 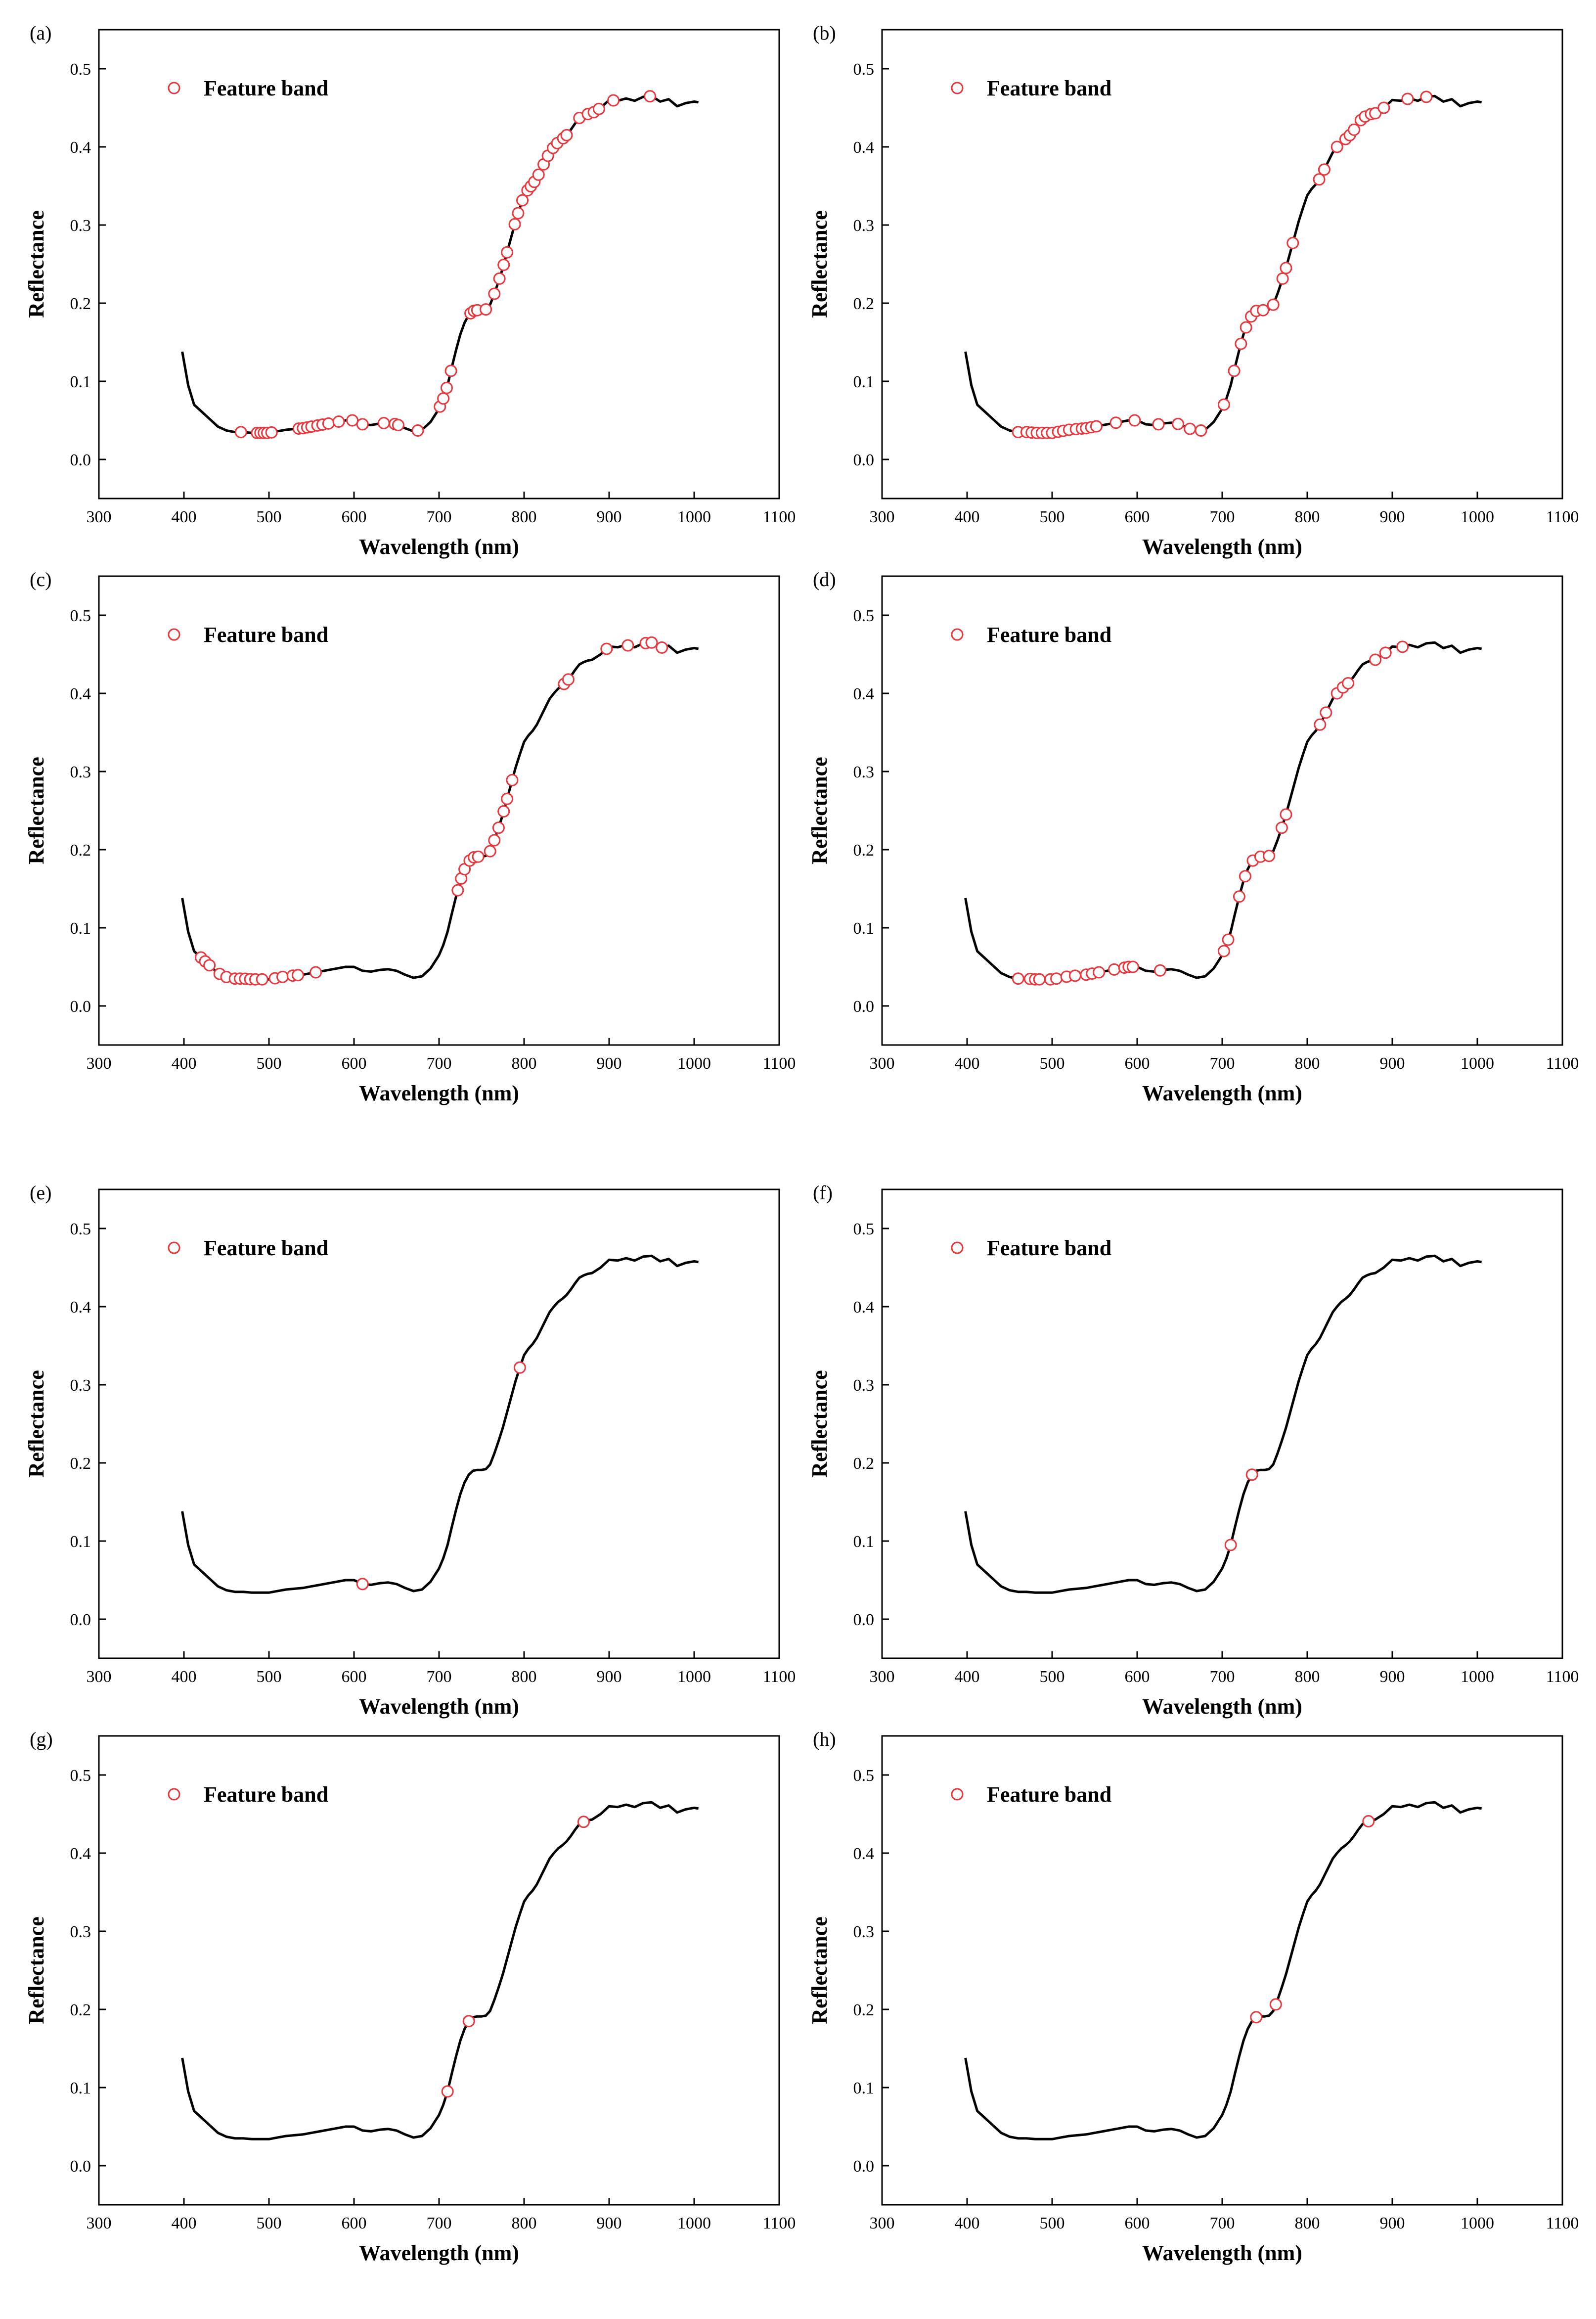 I want to click on x-axis-title: Wavelength (nm), so click(x=439, y=547).